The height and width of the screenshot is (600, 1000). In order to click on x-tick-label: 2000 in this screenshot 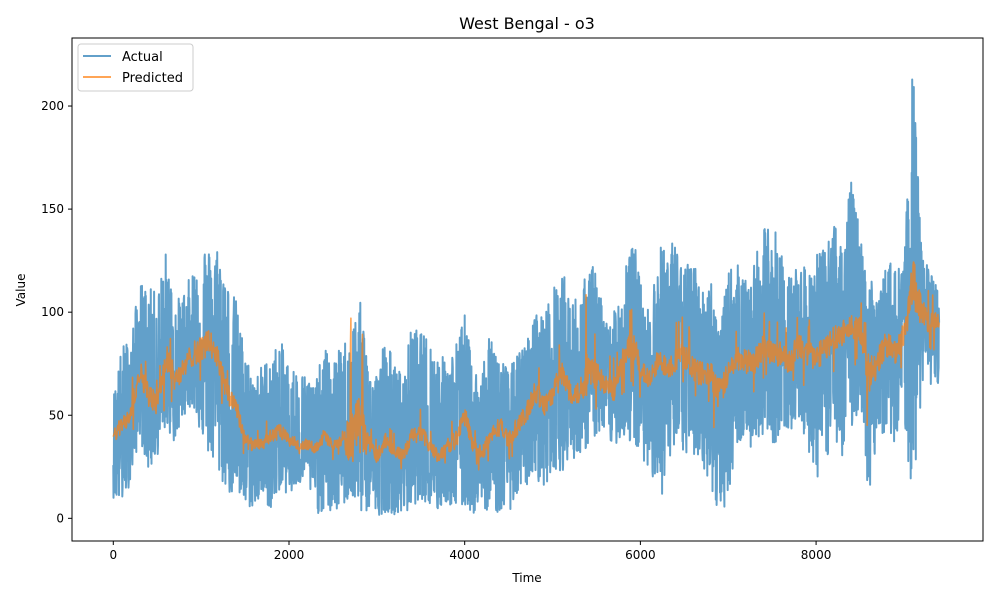, I will do `click(289, 555)`.